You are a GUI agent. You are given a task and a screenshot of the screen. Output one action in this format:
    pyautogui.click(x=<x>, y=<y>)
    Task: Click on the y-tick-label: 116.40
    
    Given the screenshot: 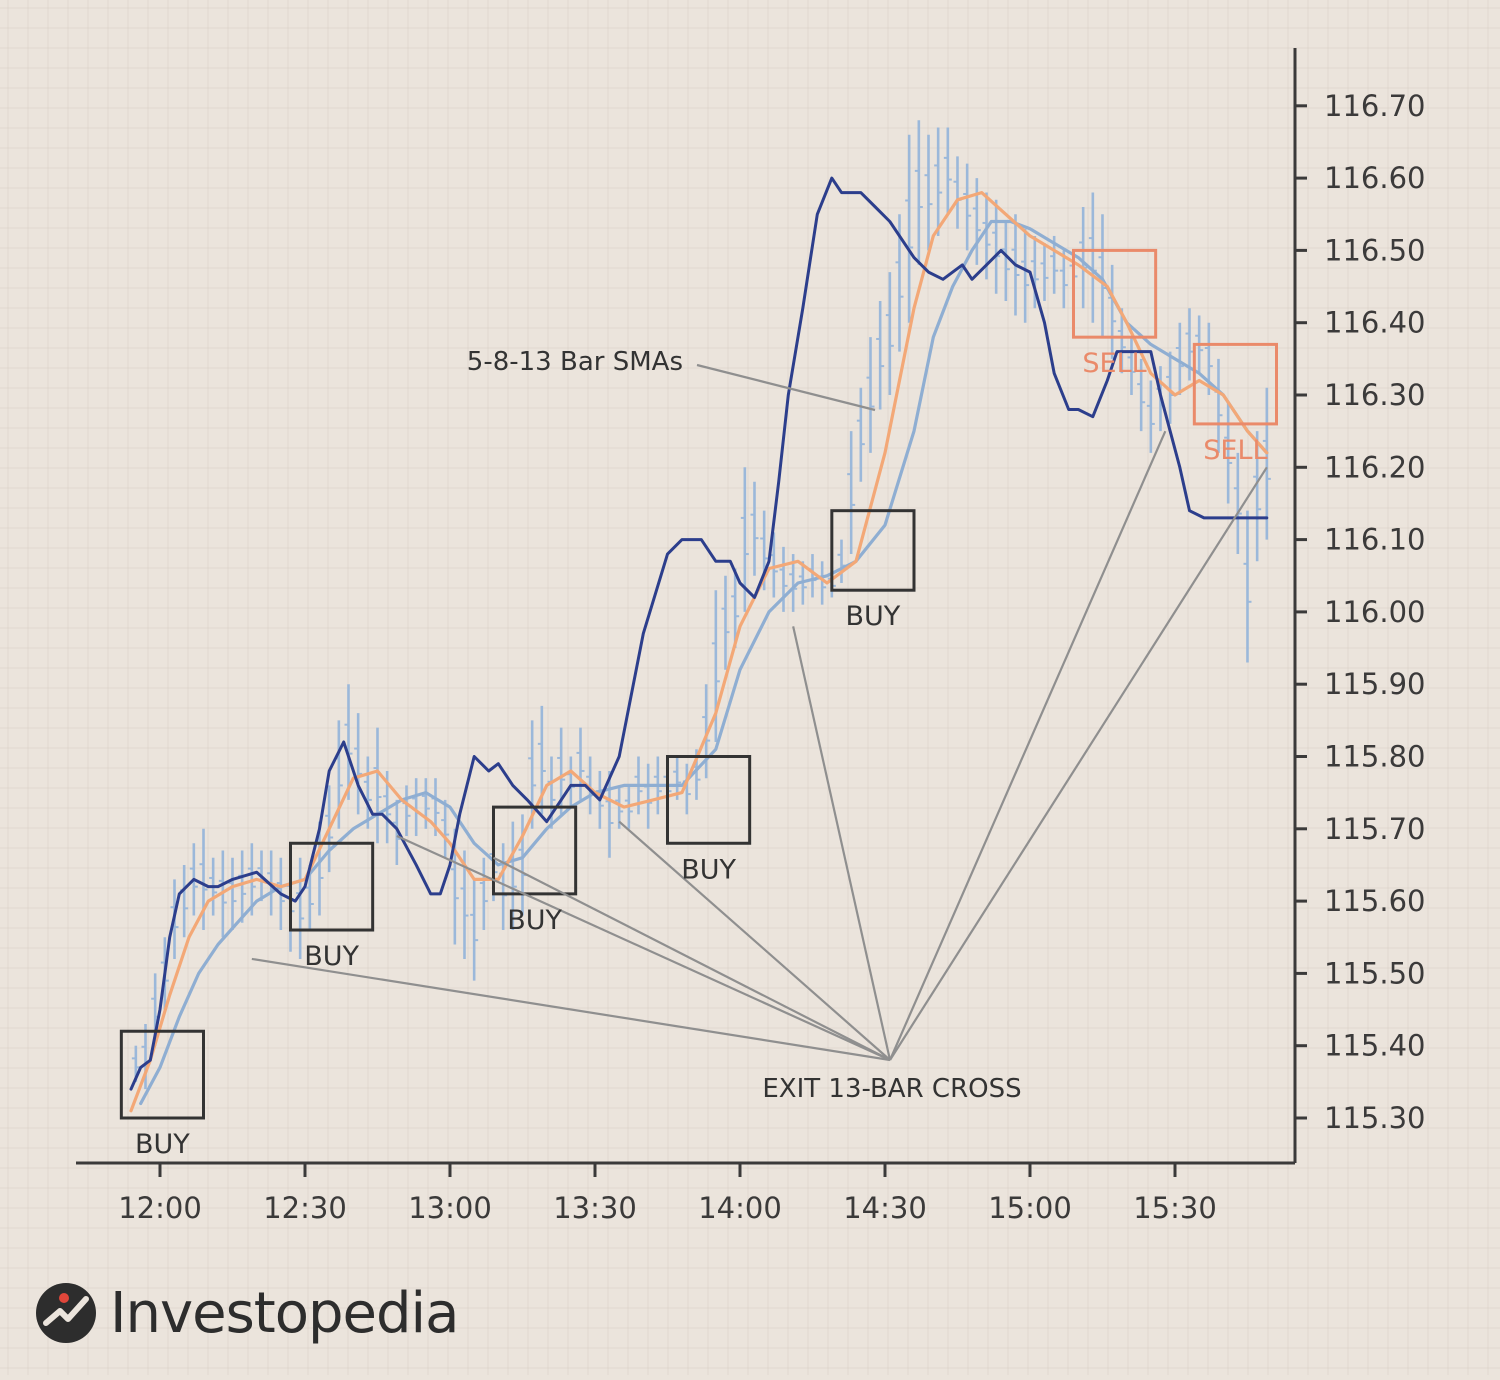 What is the action you would take?
    pyautogui.click(x=1374, y=323)
    